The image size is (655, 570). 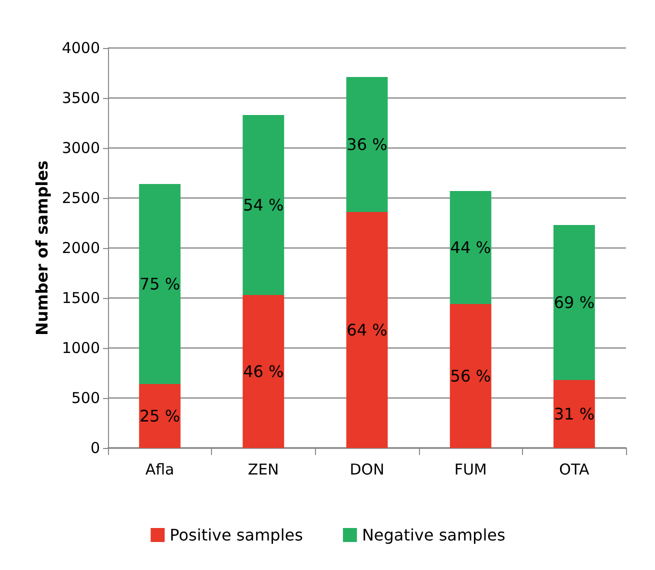 I want to click on y-tick-label: 2000, so click(x=81, y=248).